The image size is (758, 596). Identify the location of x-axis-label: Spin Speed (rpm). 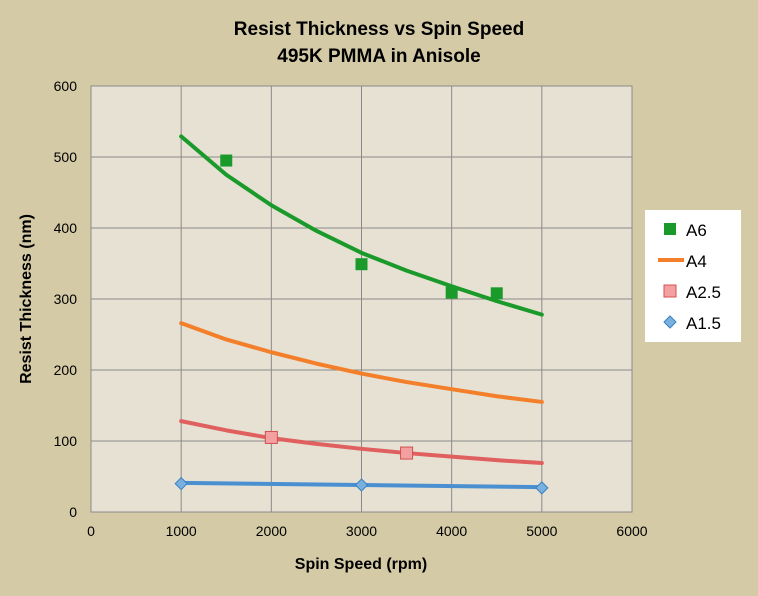
(361, 564).